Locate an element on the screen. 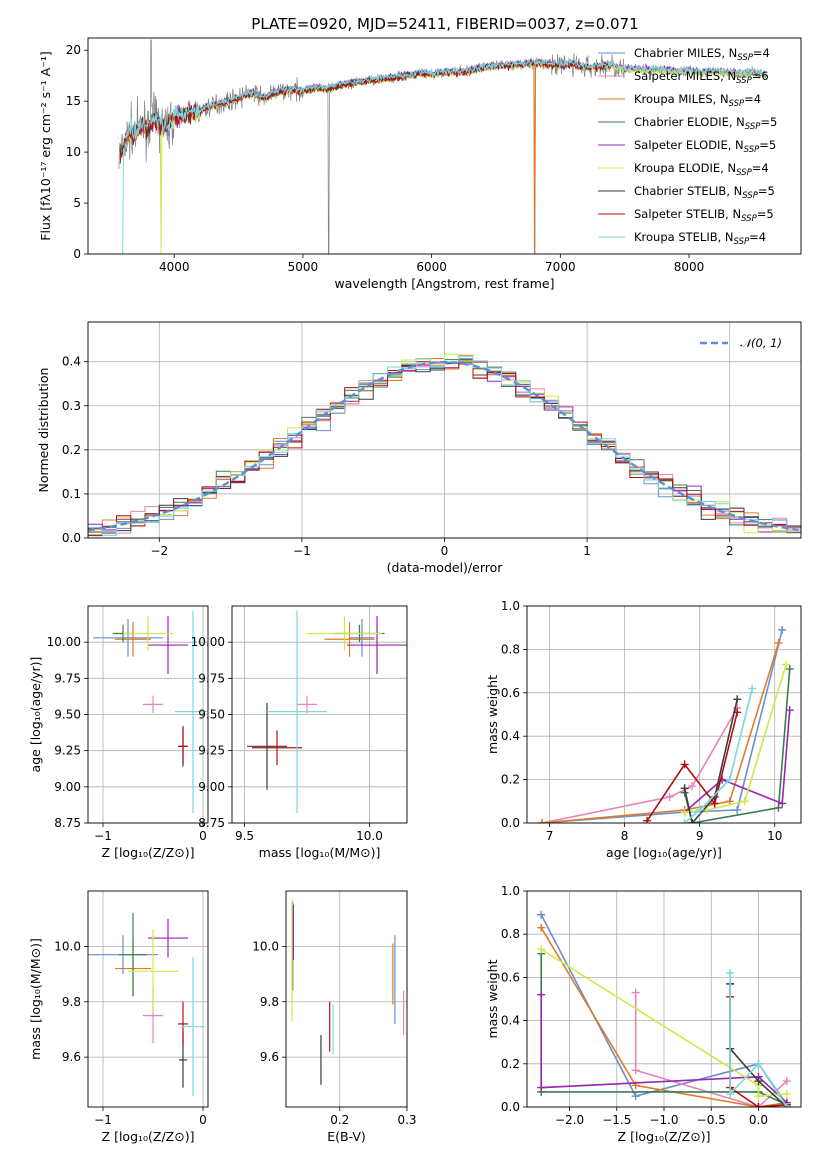 The width and height of the screenshot is (819, 1170). tick-label-x: 7000 is located at coordinates (560, 267).